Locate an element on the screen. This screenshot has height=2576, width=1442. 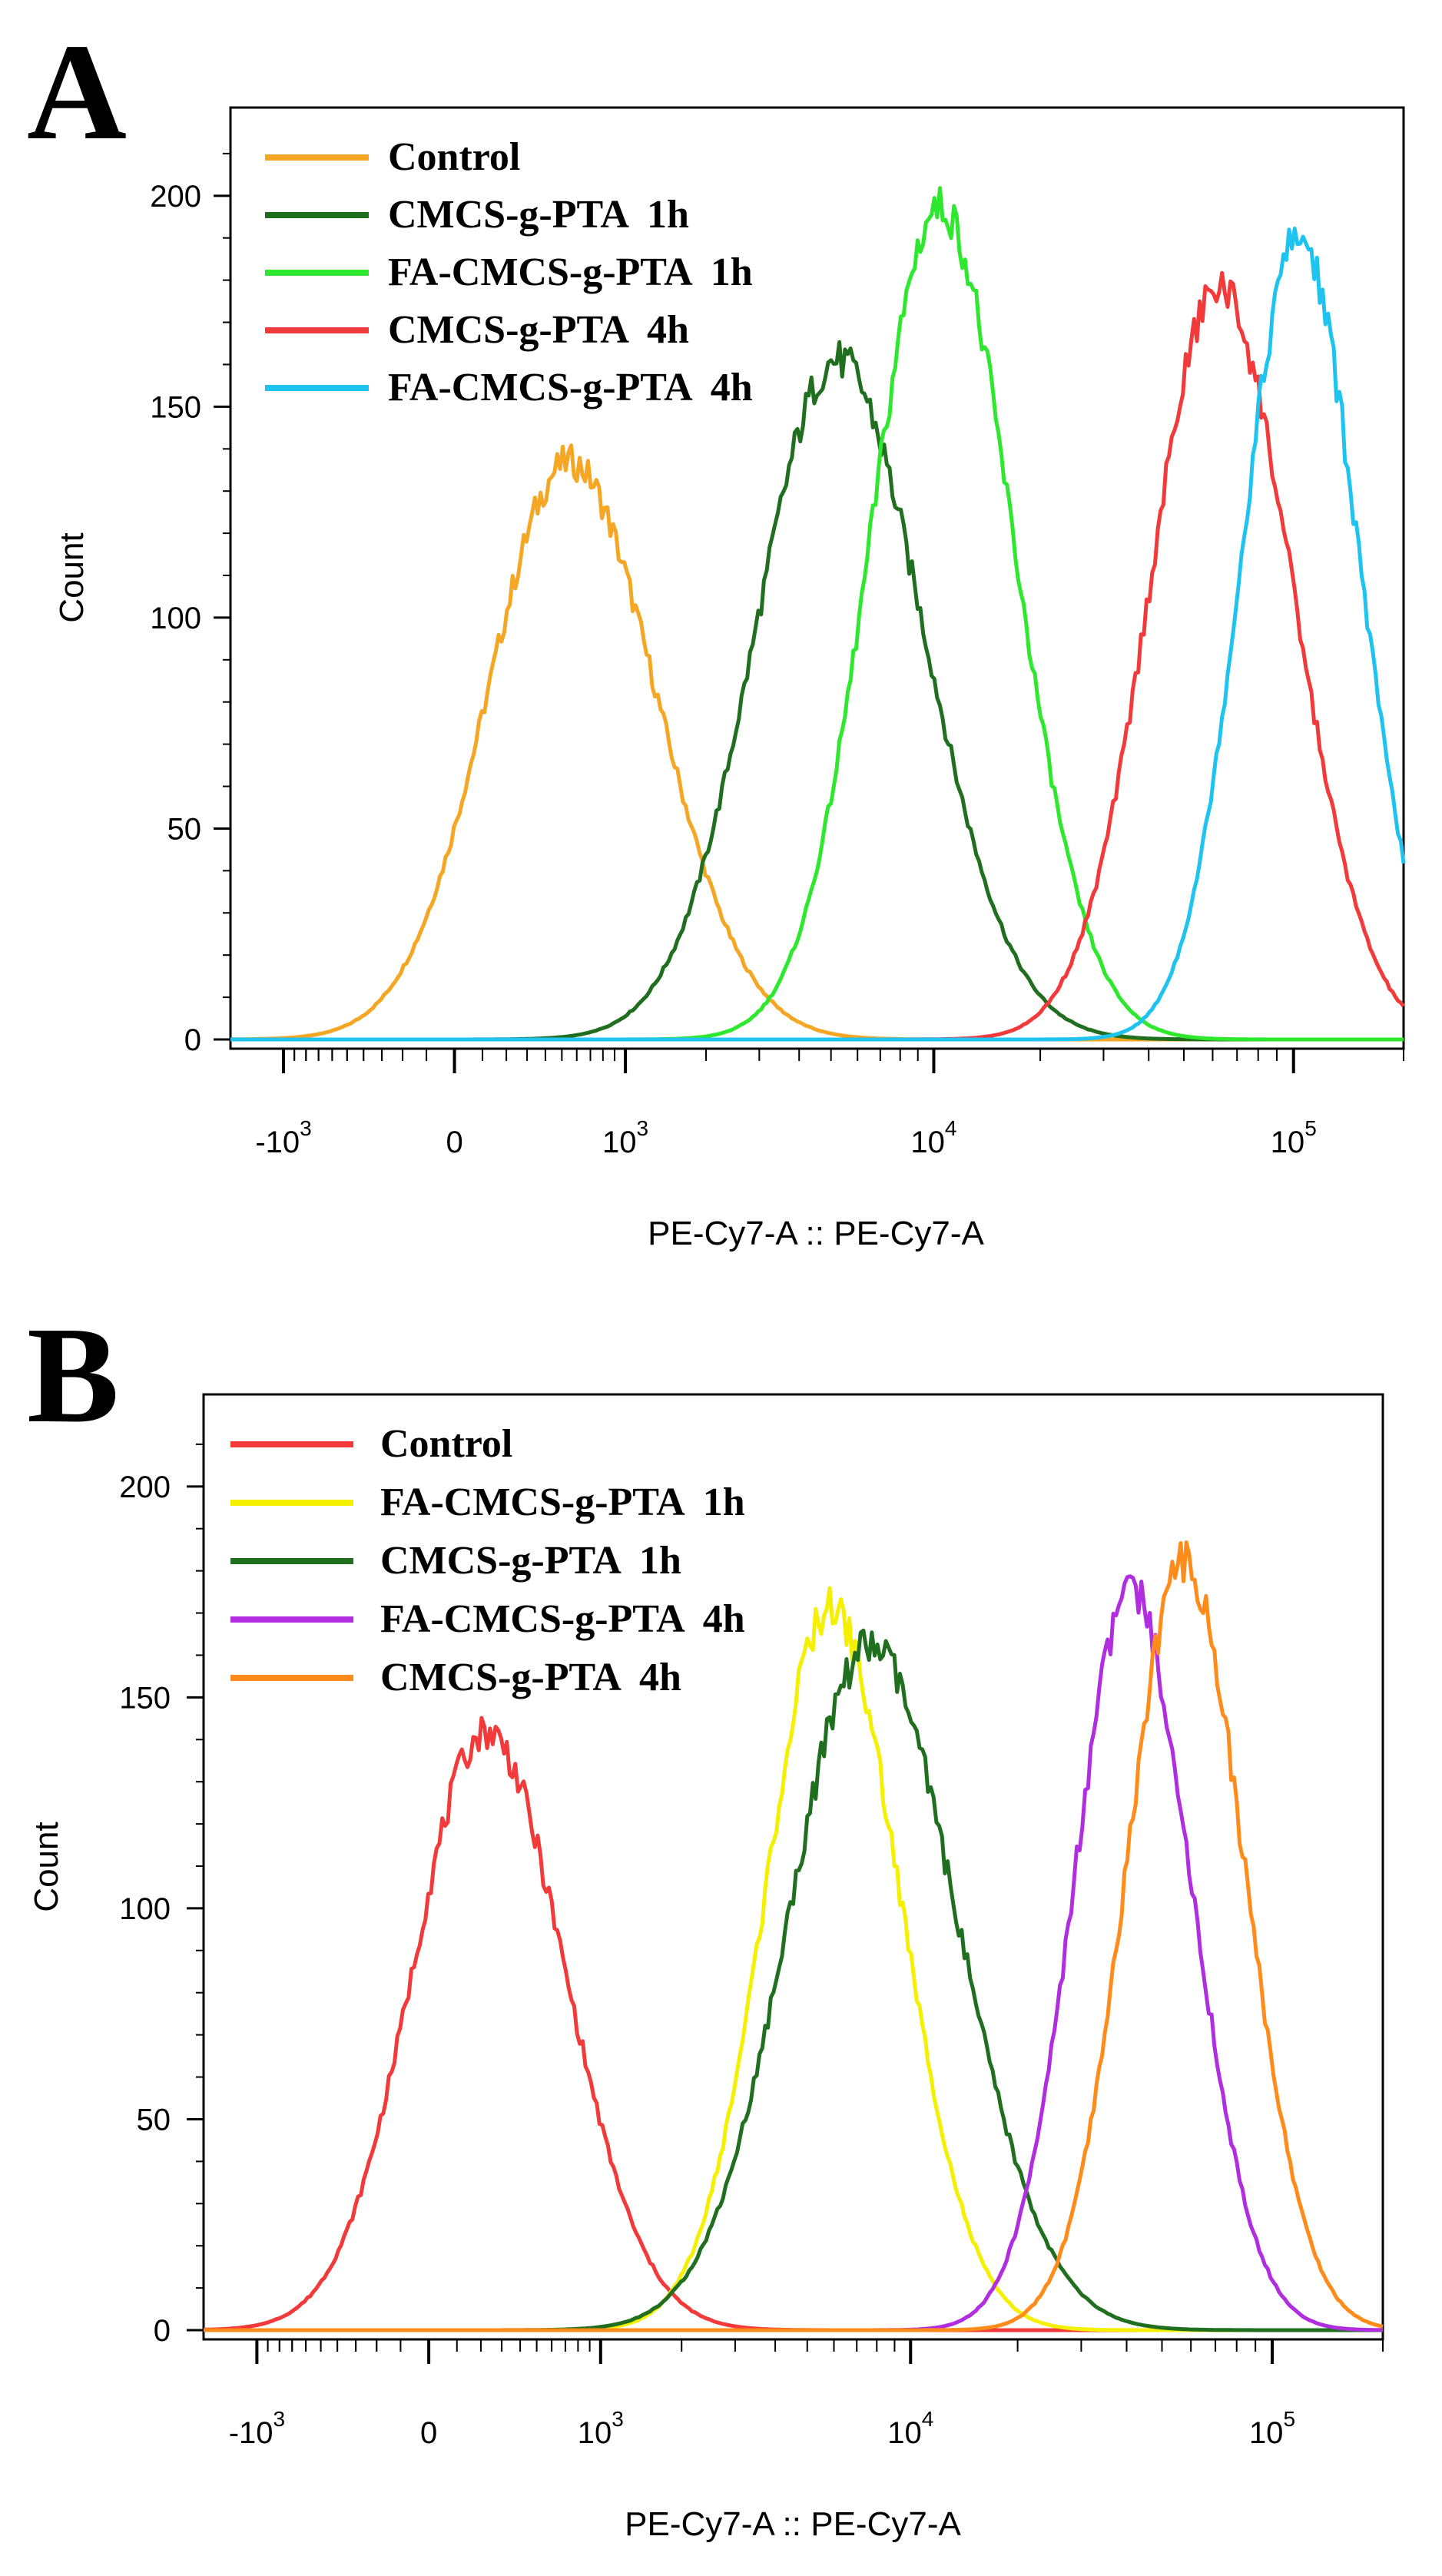
panel-letter: A is located at coordinates (77, 91).